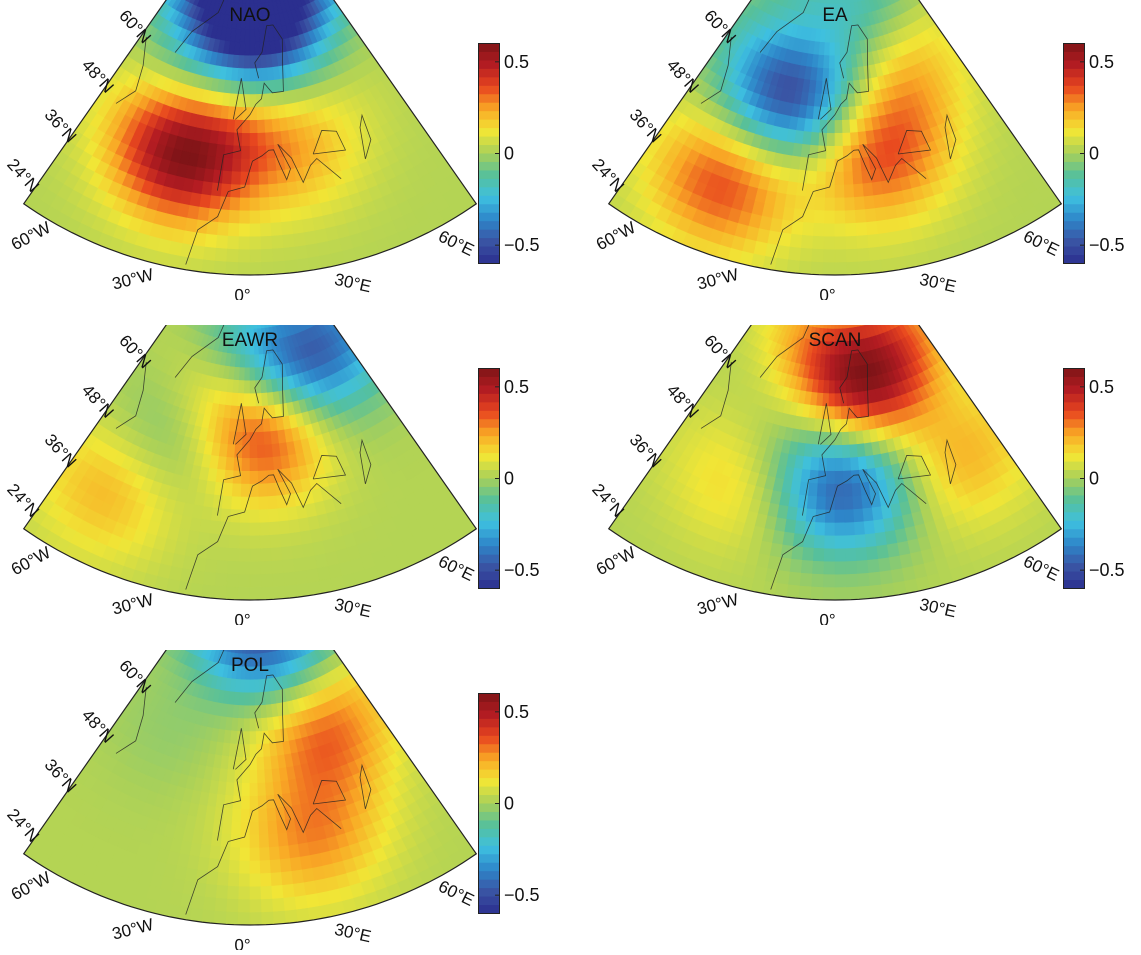  What do you see at coordinates (250, 341) in the screenshot?
I see `panel-title: EAWR` at bounding box center [250, 341].